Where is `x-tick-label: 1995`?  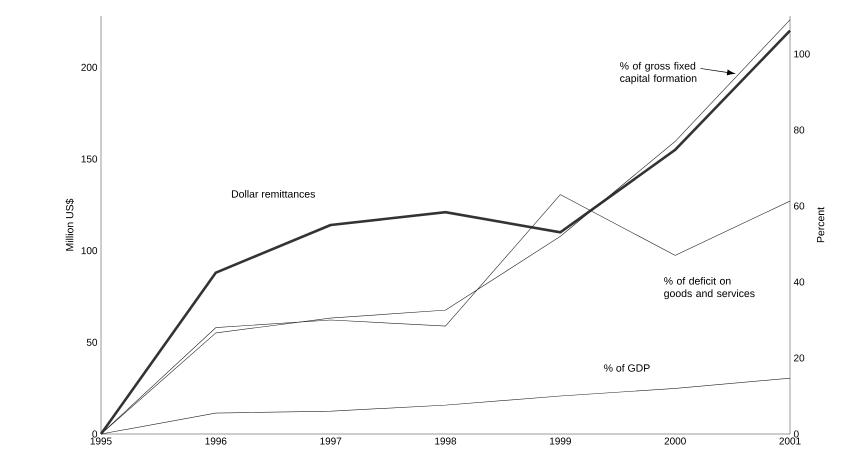
x-tick-label: 1995 is located at coordinates (101, 441).